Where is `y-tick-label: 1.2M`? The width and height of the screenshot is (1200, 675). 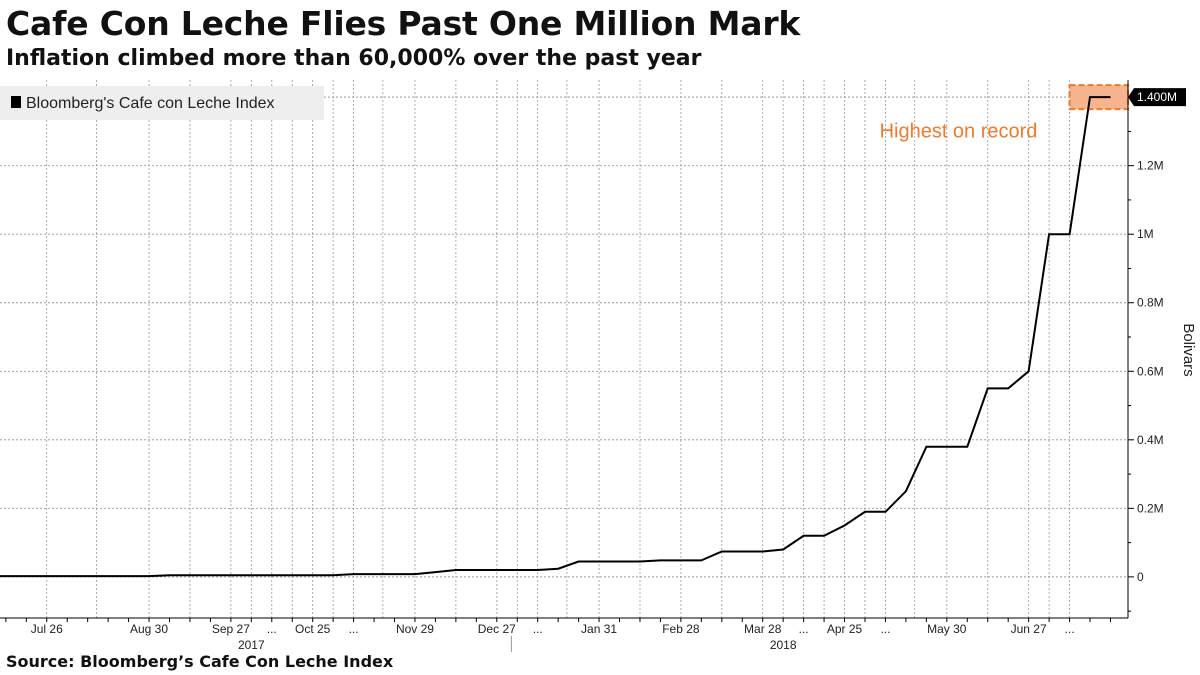
y-tick-label: 1.2M is located at coordinates (1150, 166).